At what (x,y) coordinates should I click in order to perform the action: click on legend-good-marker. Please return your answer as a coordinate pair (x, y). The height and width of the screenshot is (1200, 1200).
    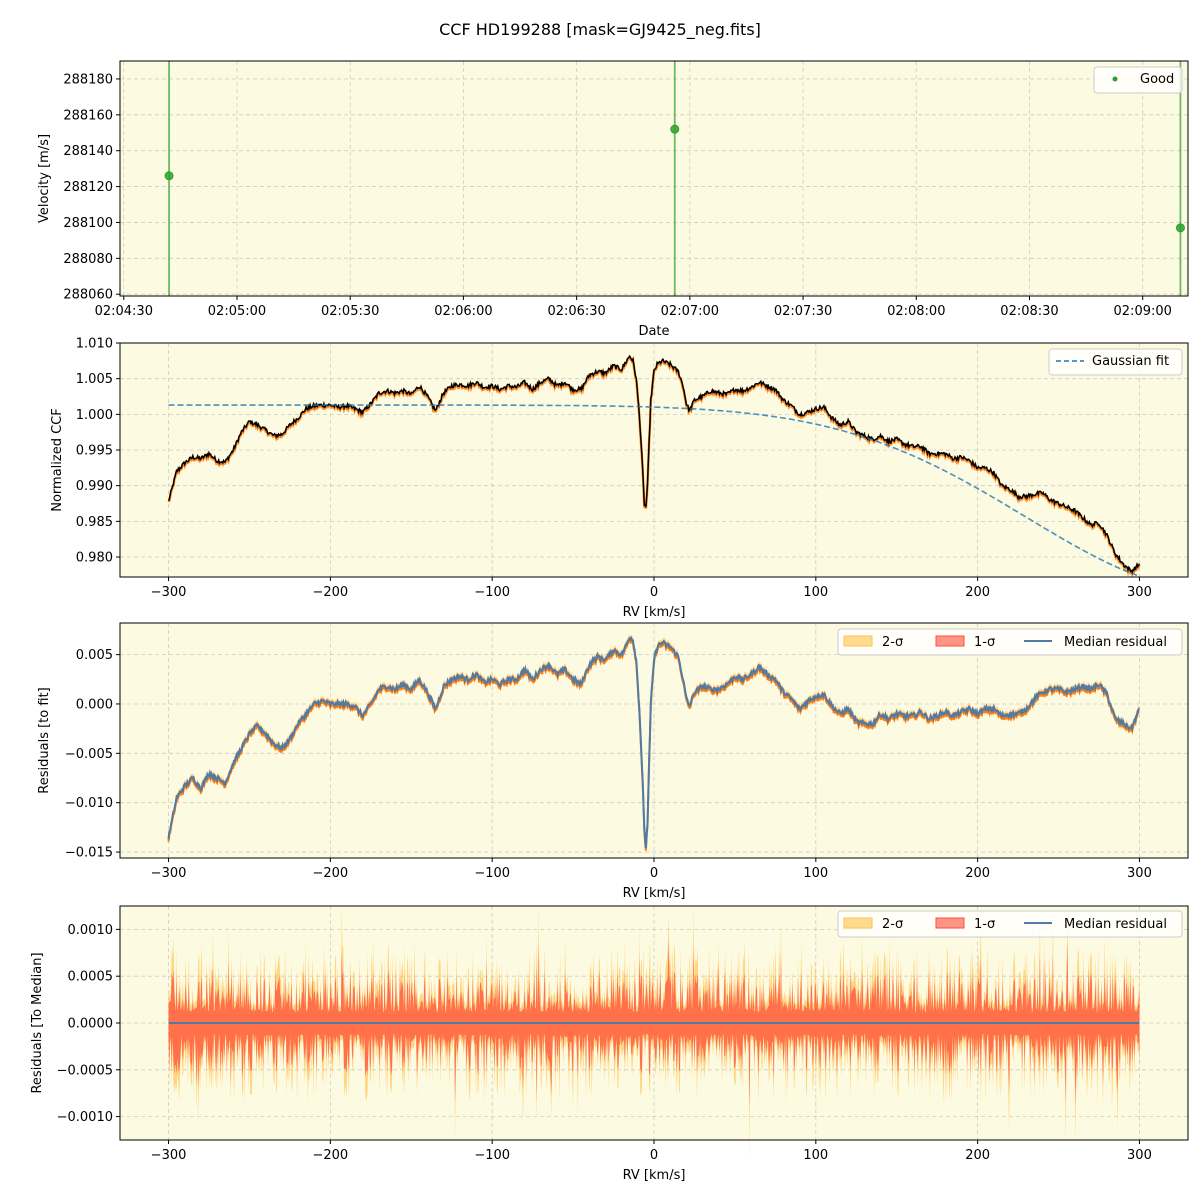
    Looking at the image, I should click on (1115, 79).